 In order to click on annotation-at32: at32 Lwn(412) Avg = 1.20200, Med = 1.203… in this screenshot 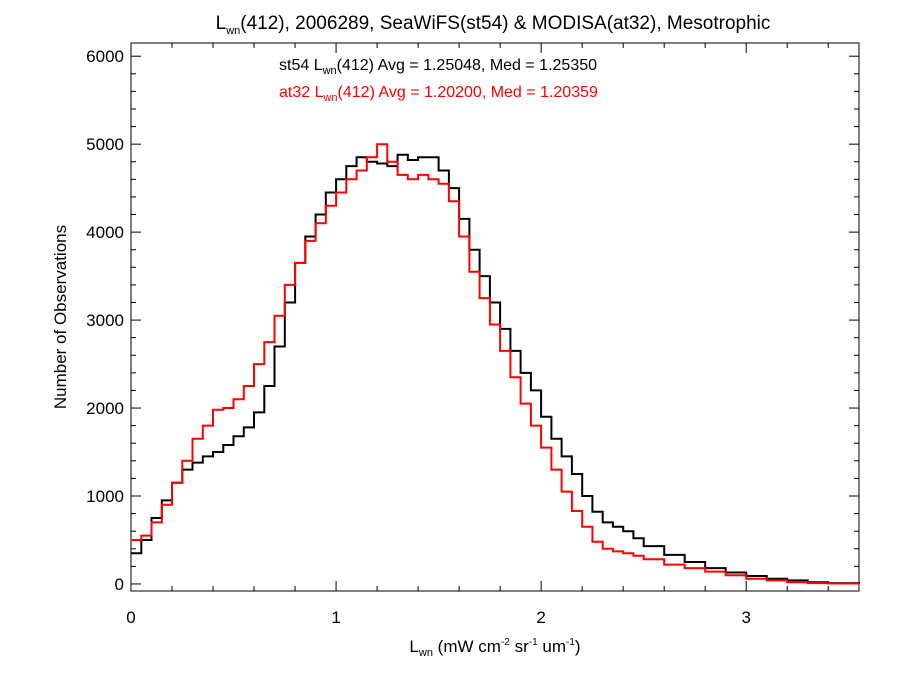, I will do `click(438, 94)`.